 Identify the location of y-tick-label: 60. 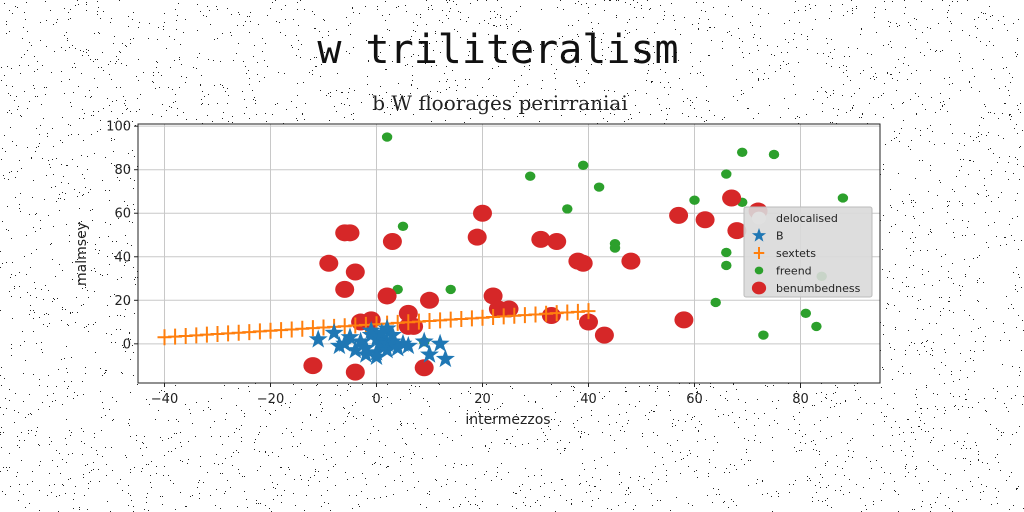
(122, 214).